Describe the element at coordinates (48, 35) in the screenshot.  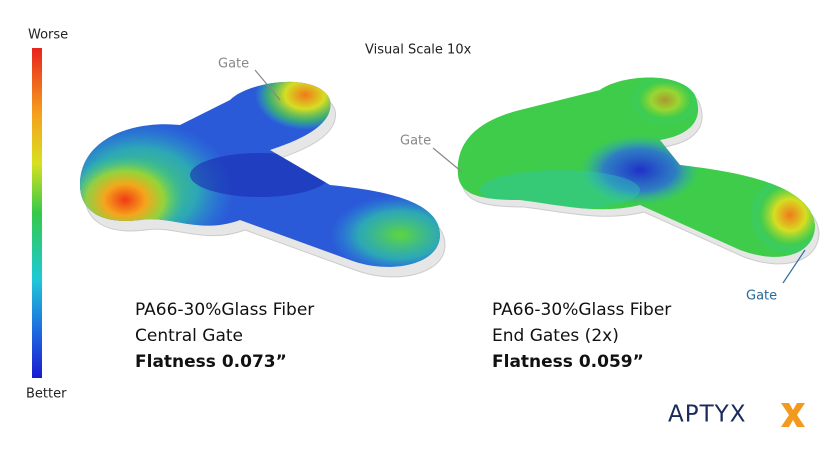
I see `scale-top: Worse` at that location.